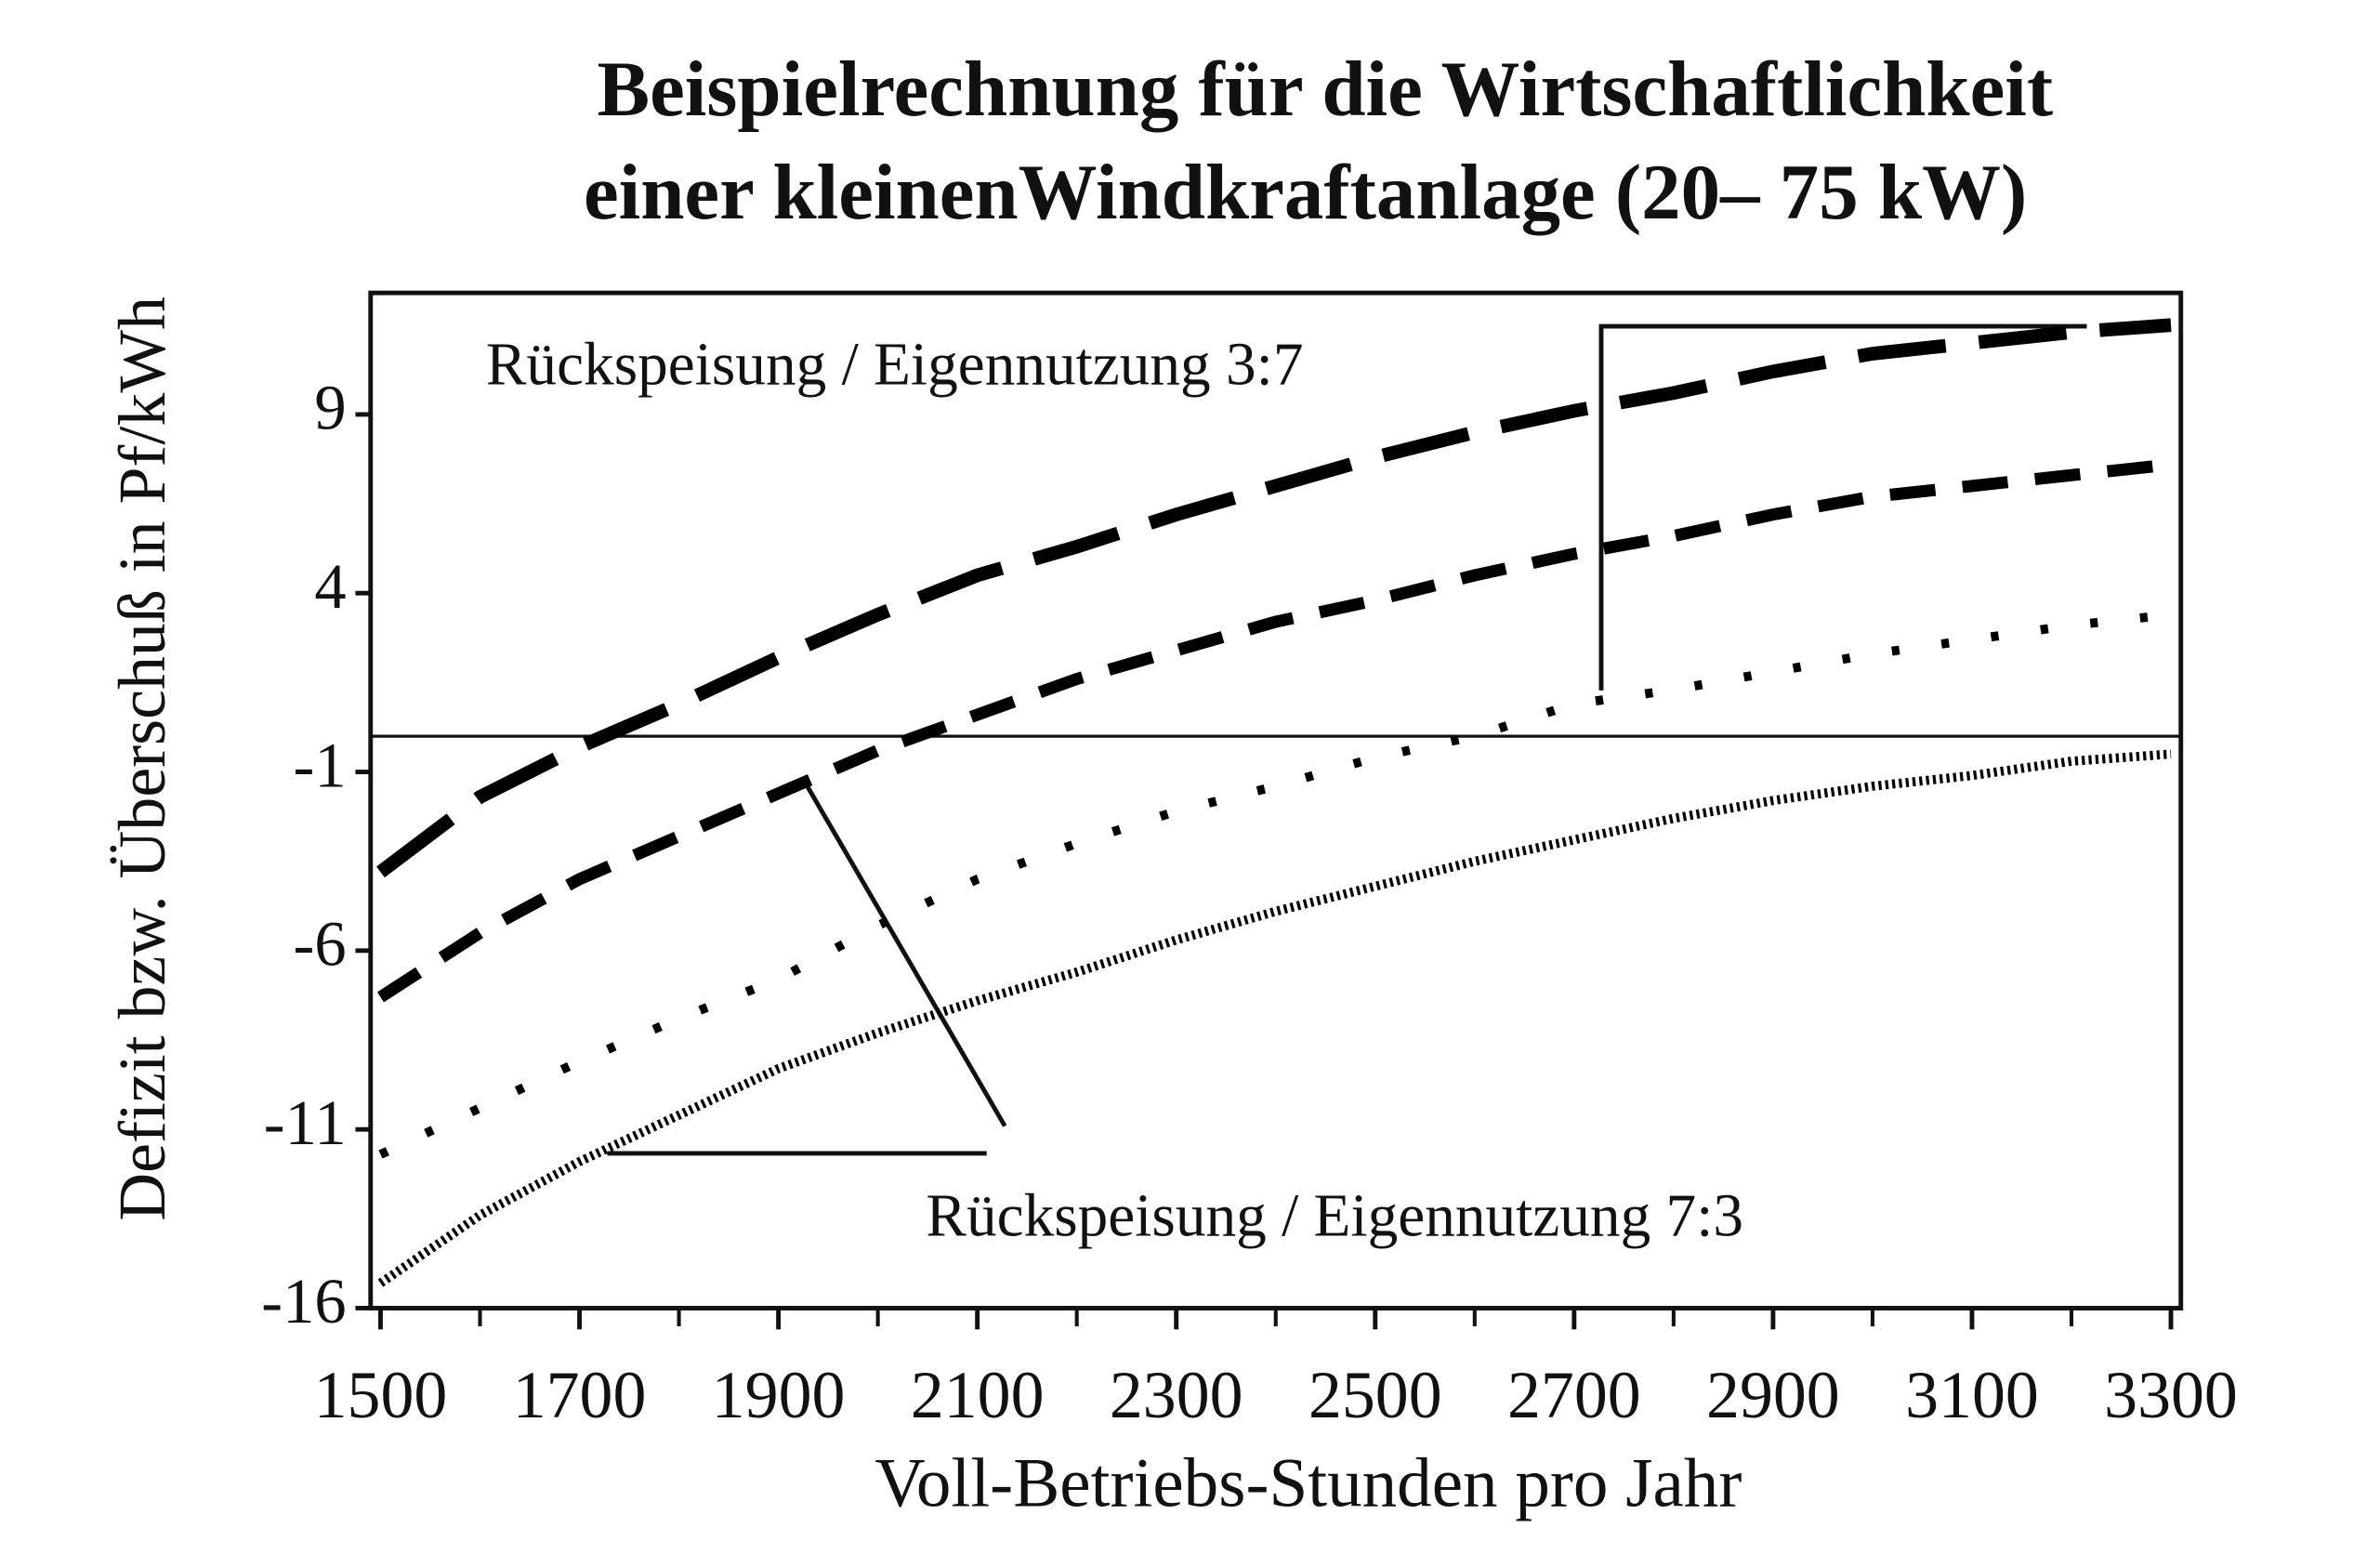 This screenshot has height=1554, width=2380. What do you see at coordinates (142, 758) in the screenshot?
I see `y-axis-label: Defizit bzw. Überschuß in Pf/kWh` at bounding box center [142, 758].